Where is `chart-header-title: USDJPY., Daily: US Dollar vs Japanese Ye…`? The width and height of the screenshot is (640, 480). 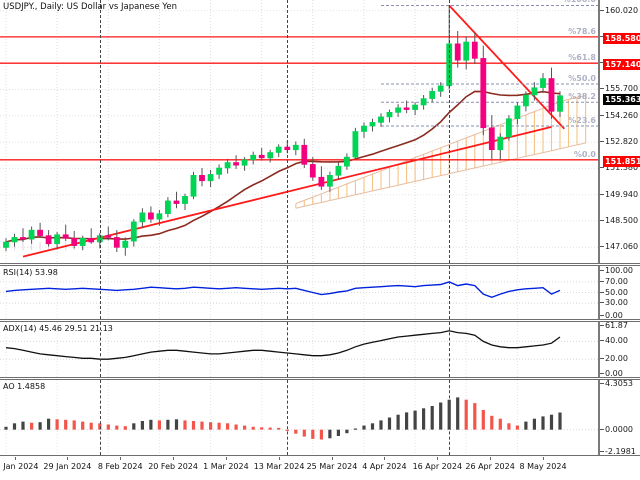
chart-header-title: USDJPY., Daily: US Dollar vs Japanese Ye… is located at coordinates (90, 7).